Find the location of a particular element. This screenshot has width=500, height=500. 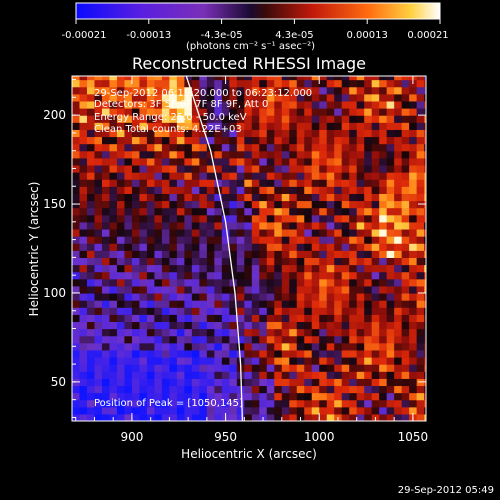

colorbar-tick-label: -0.00013 is located at coordinates (149, 35).